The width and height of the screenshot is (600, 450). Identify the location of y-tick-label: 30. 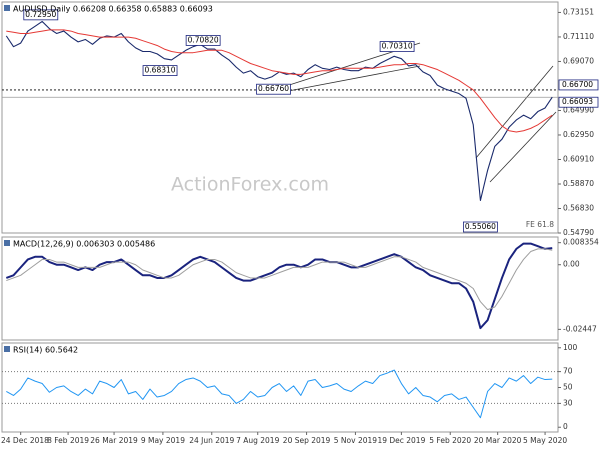
(568, 402).